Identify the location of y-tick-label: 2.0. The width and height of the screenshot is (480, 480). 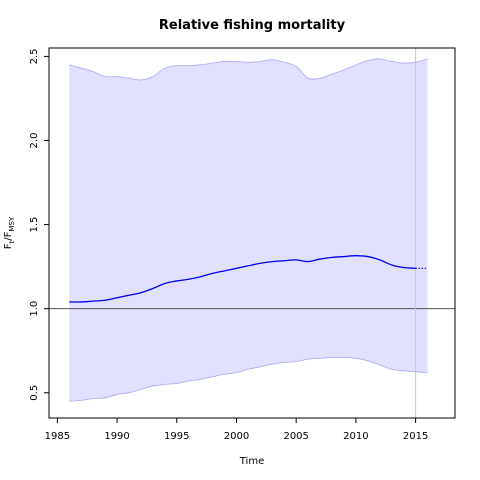
(34, 141).